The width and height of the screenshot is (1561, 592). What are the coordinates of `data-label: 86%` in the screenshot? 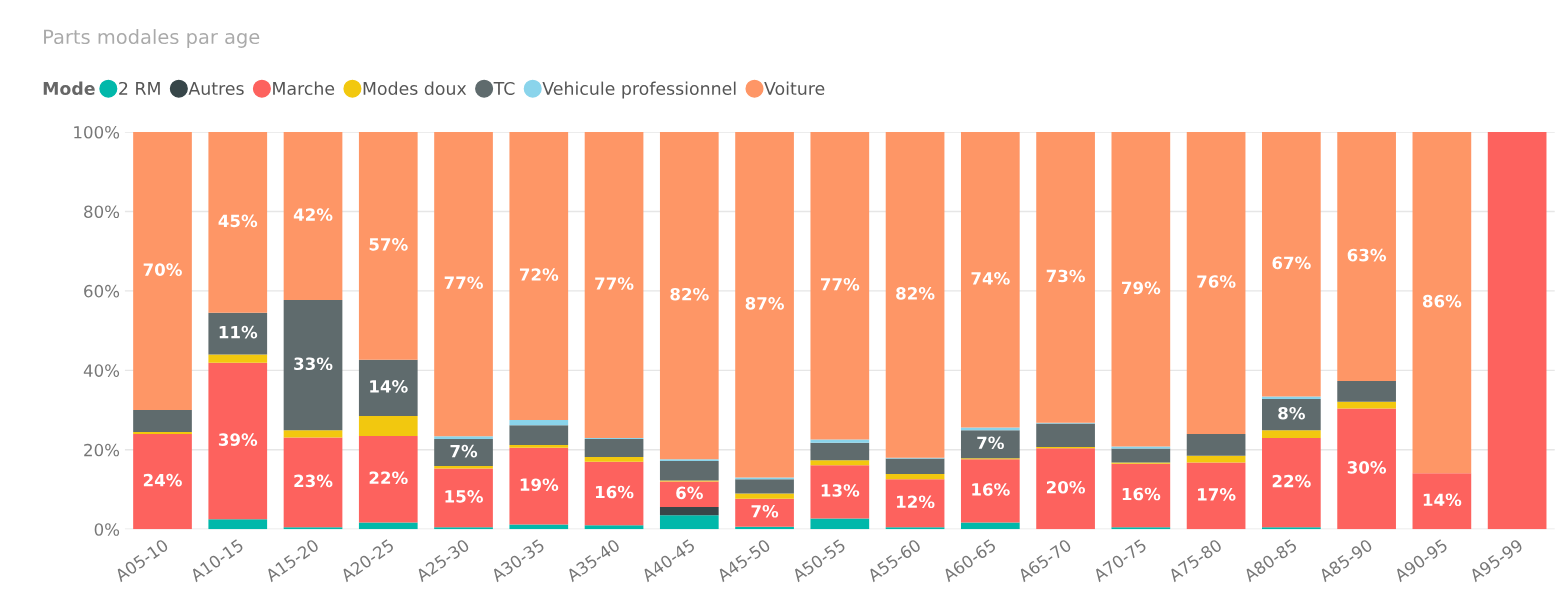 It's located at (1442, 301).